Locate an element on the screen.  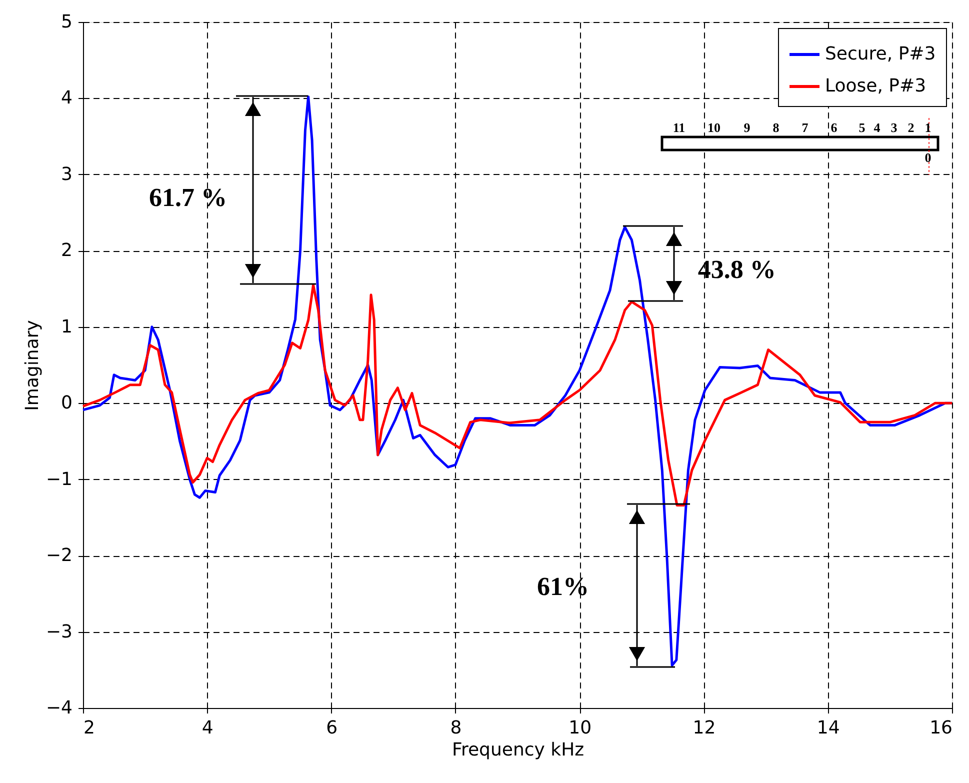
x-tick-label: 8 is located at coordinates (456, 728).